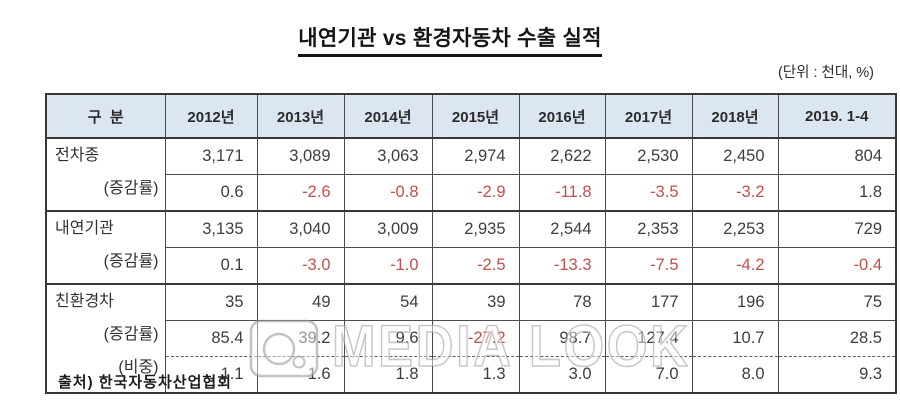 Image resolution: width=900 pixels, height=402 pixels. I want to click on table-cell: -4.2, so click(735, 266).